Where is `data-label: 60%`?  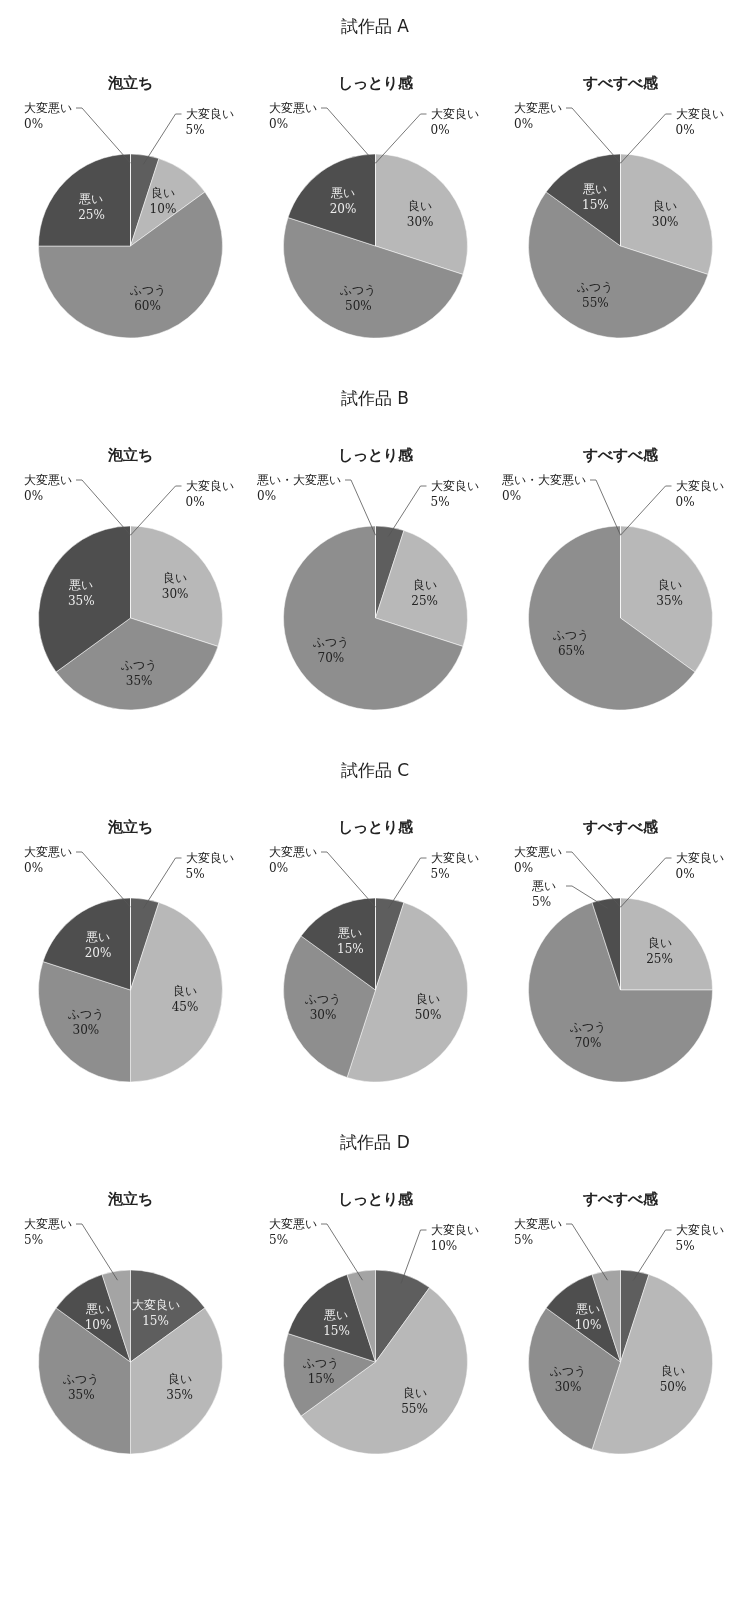
data-label: 60% is located at coordinates (147, 306).